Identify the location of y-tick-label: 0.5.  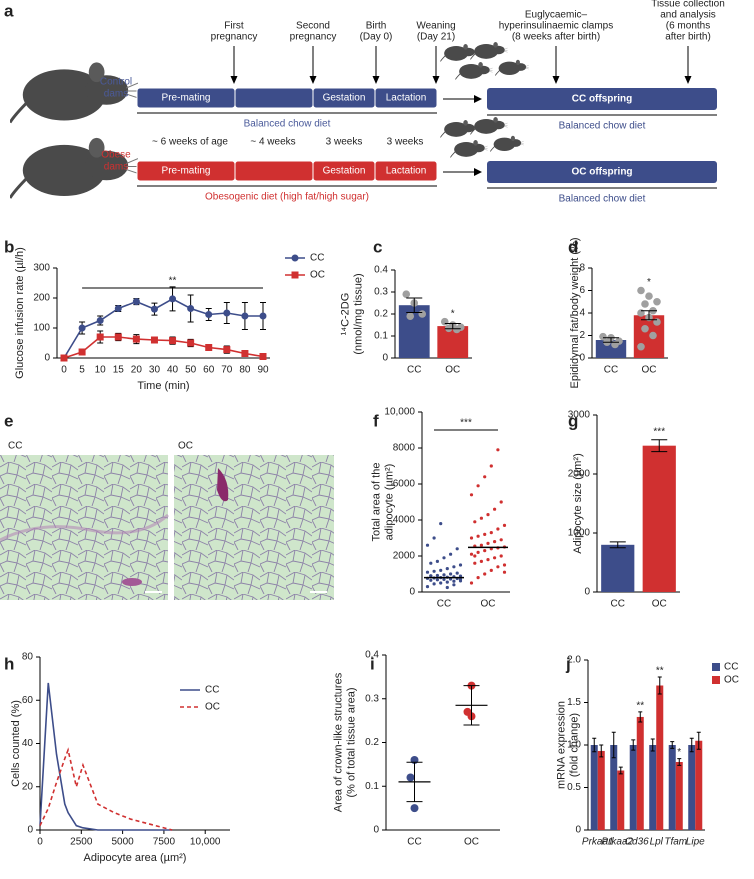
(574, 787).